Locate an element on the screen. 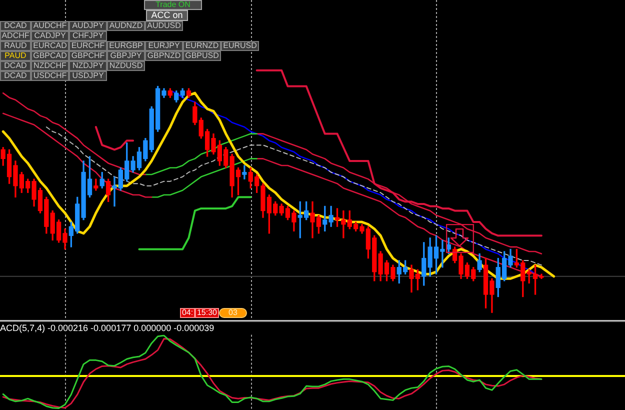 The width and height of the screenshot is (625, 410). annotation: 03 is located at coordinates (233, 313).